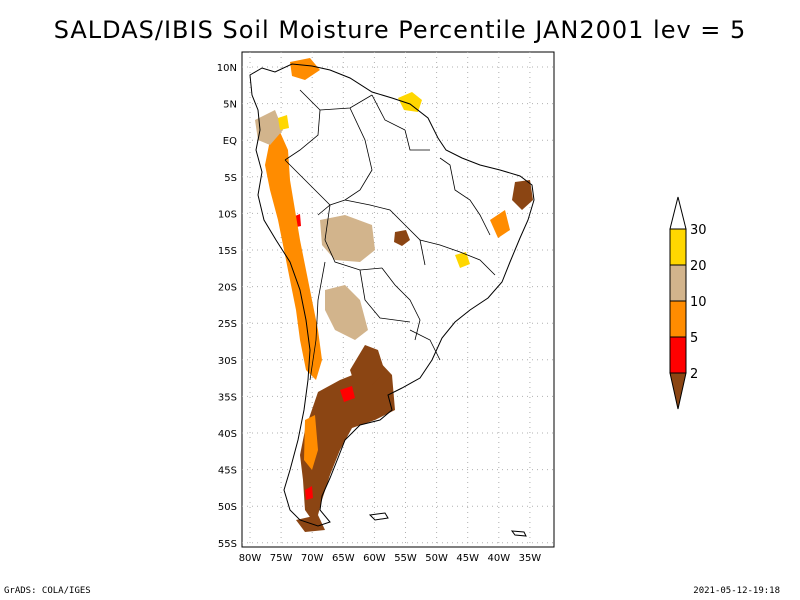 Image resolution: width=800 pixels, height=600 pixels. Describe the element at coordinates (467, 558) in the screenshot. I see `lon-tick-label: 45W` at that location.